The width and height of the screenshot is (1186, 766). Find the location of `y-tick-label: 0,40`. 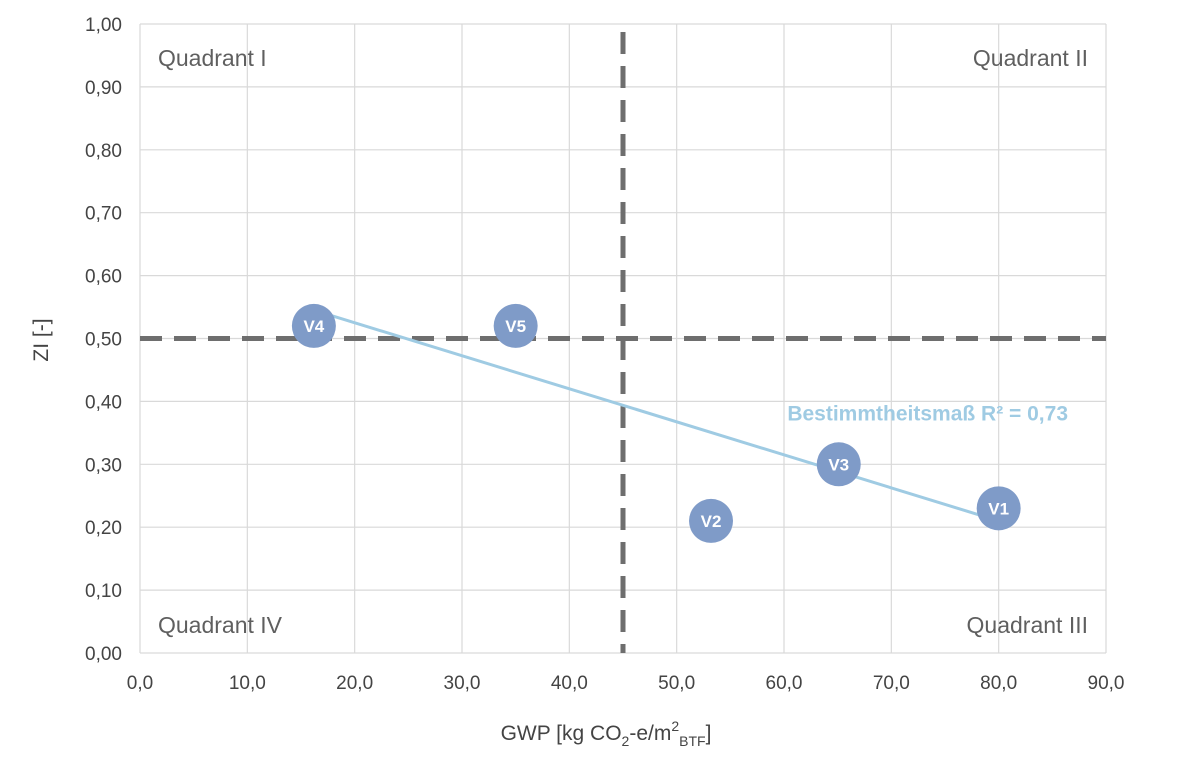

y-tick-label: 0,40 is located at coordinates (103, 402).